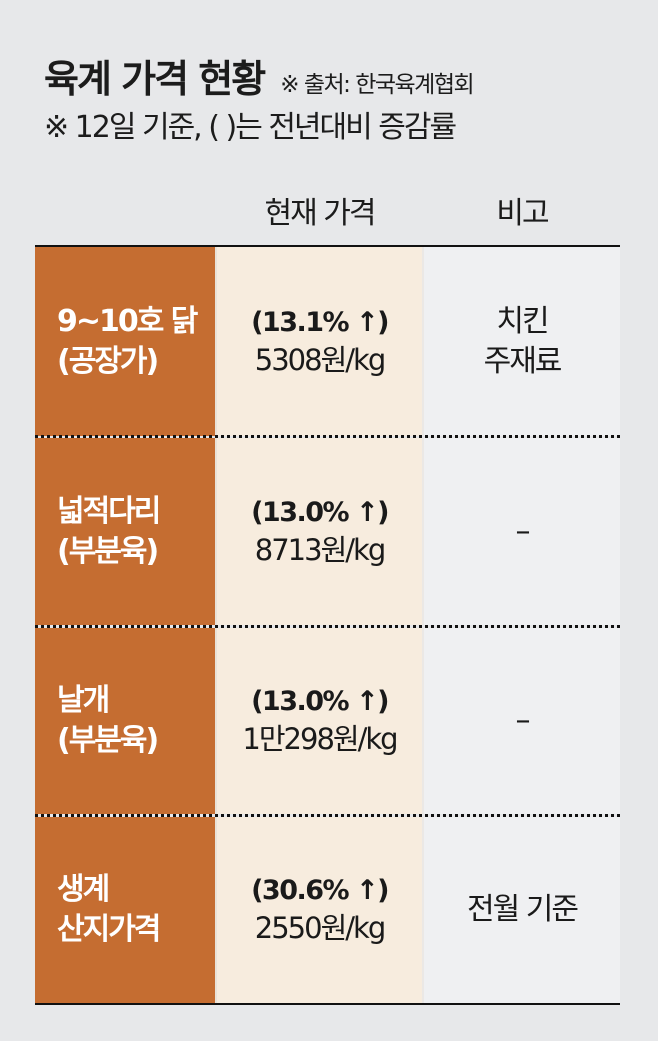  I want to click on item-subtype: 산지가격, so click(109, 929).